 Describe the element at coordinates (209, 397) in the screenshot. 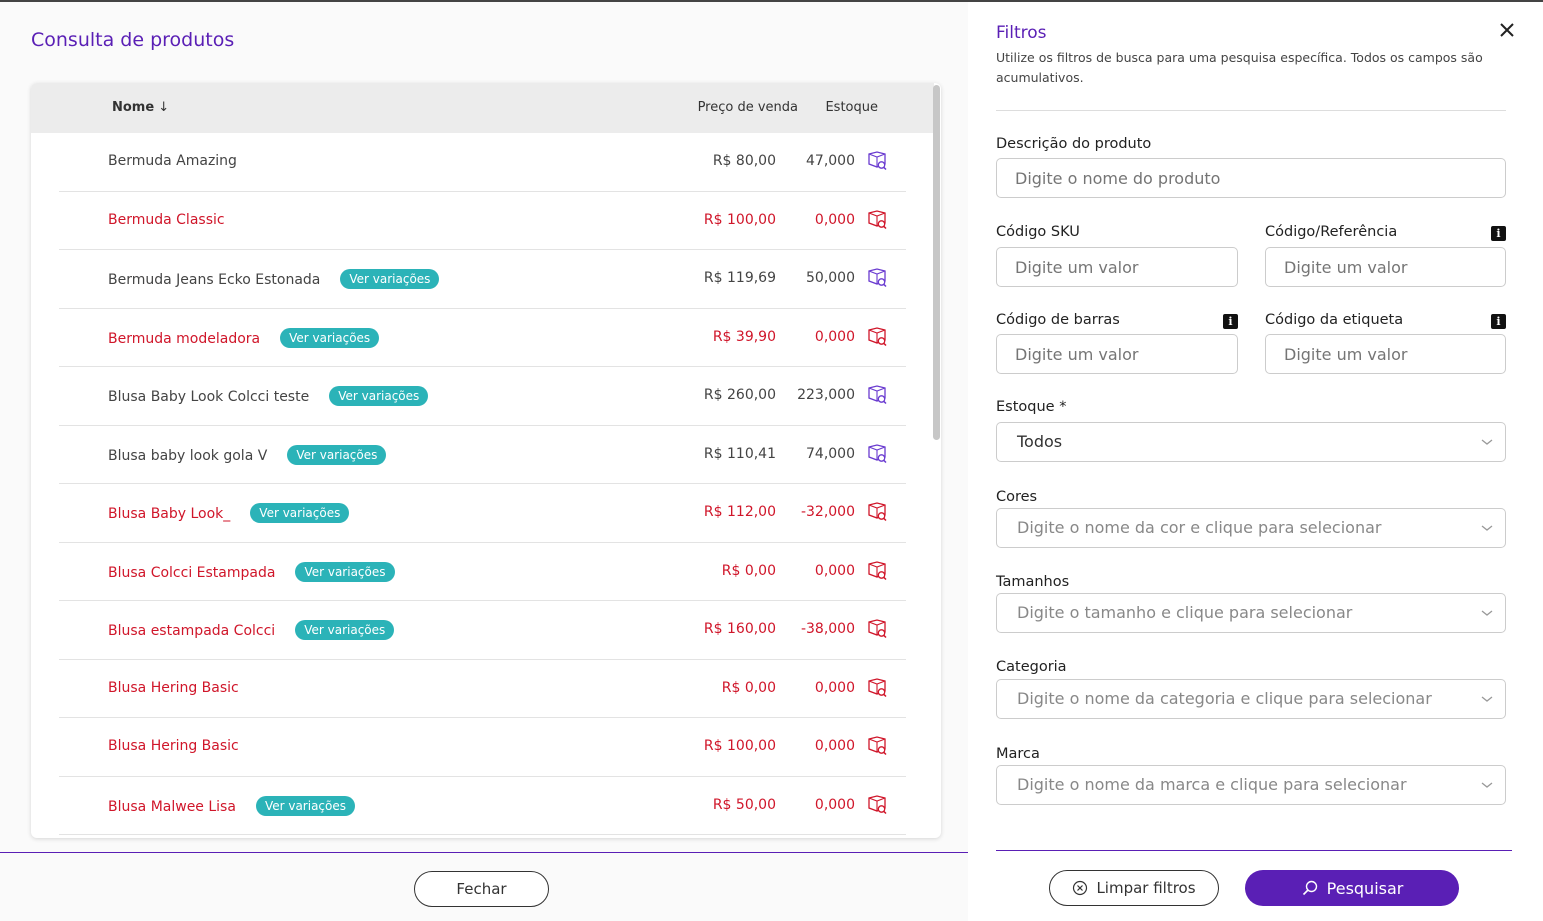

I see `product-name-text: Blusa Baby Look Colcci teste` at that location.